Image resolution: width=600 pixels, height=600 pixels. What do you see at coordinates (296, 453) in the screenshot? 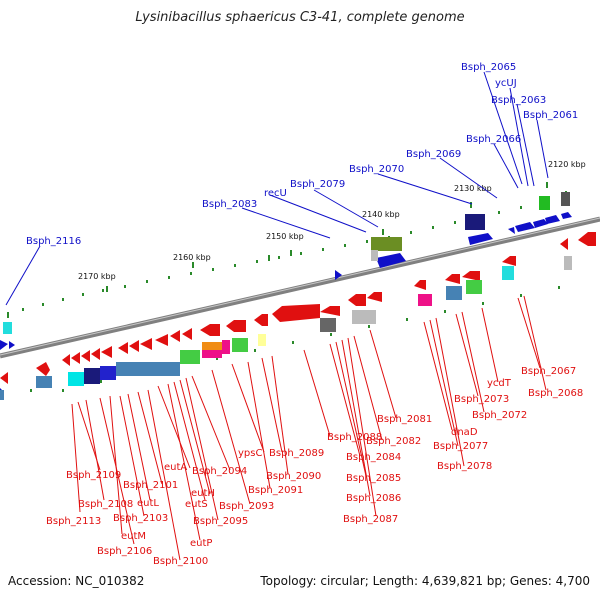
I see `reverse-gene-label: Bsph_2089` at bounding box center [296, 453].